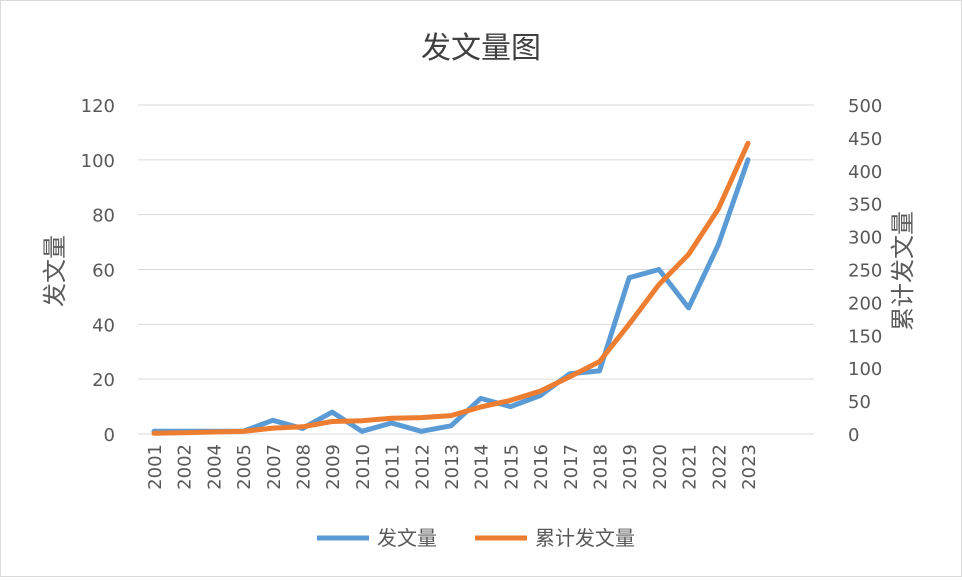 This screenshot has width=962, height=580. What do you see at coordinates (630, 467) in the screenshot?
I see `x-tick-label: 2019` at bounding box center [630, 467].